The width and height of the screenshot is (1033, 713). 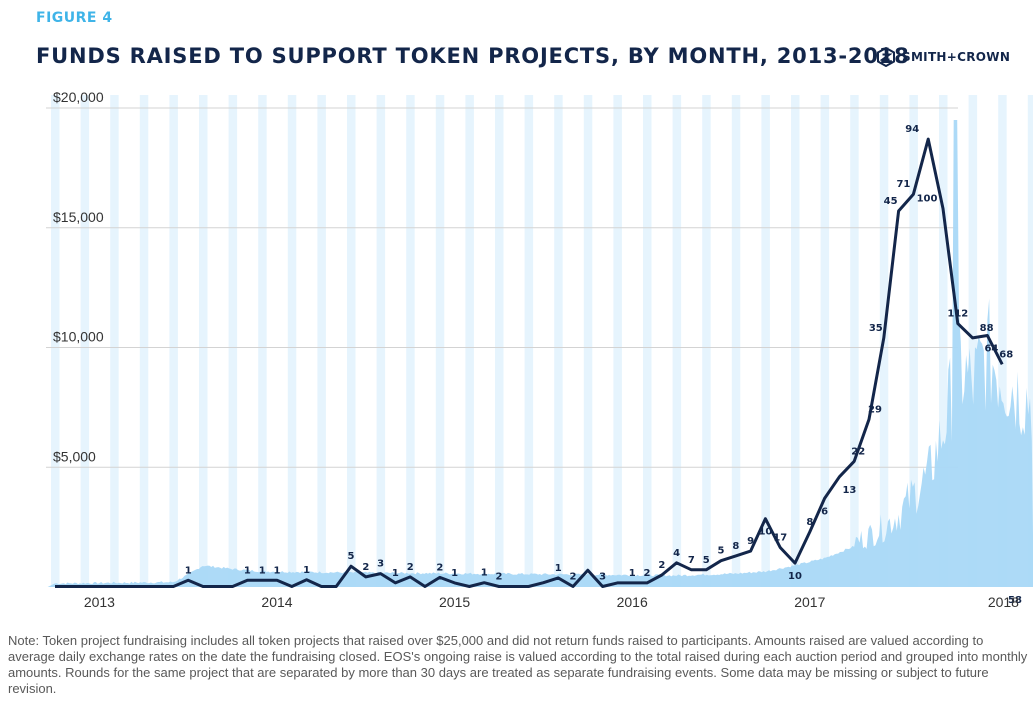 What do you see at coordinates (750, 541) in the screenshot?
I see `point-count-label: 9` at bounding box center [750, 541].